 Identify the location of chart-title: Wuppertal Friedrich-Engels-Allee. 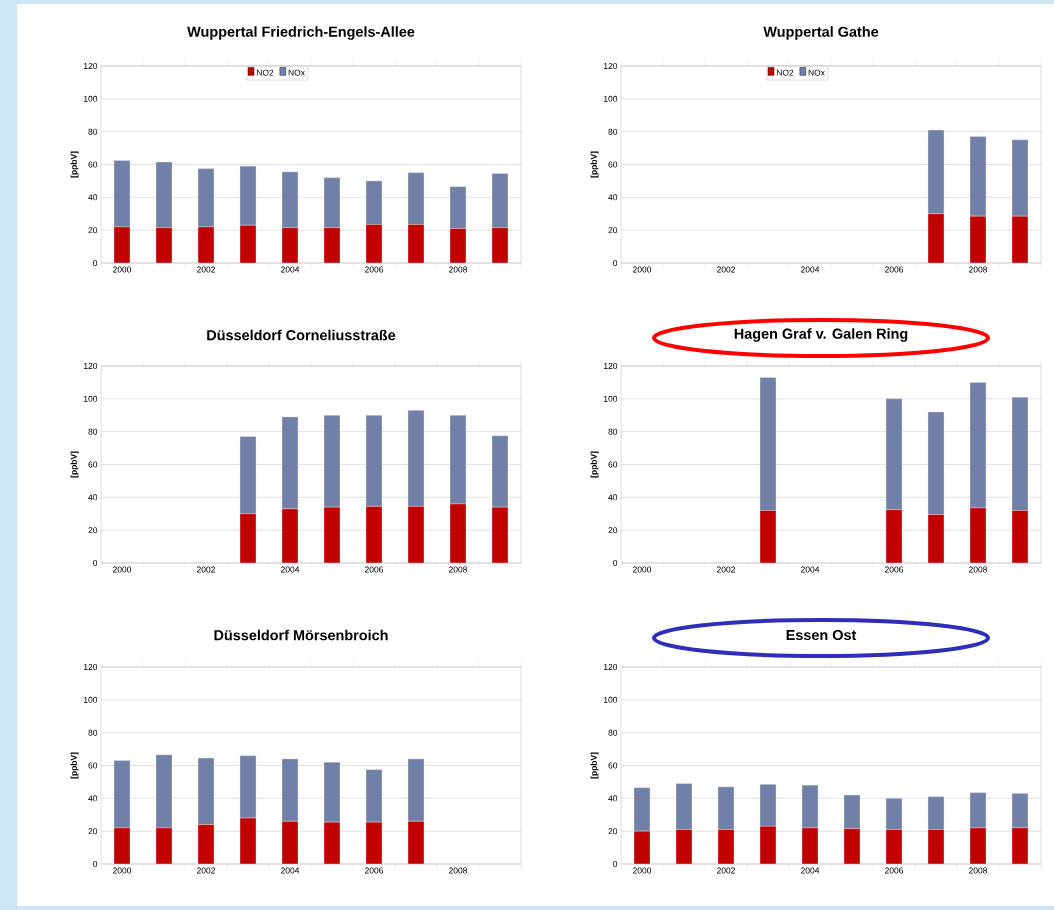
(301, 33).